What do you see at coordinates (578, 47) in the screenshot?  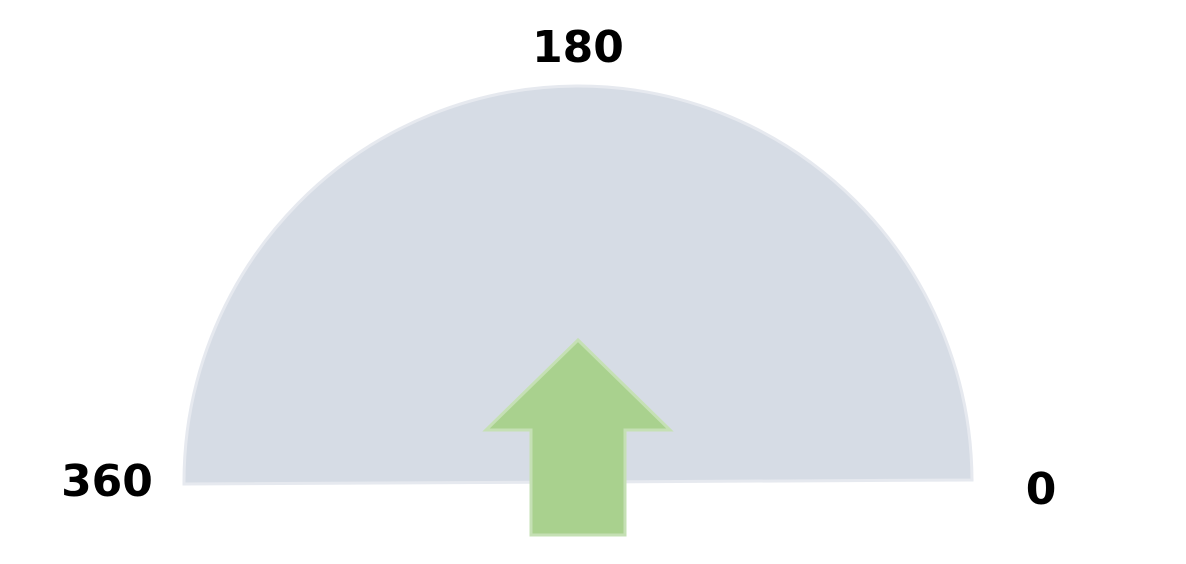 I see `top-scale-label: 180` at bounding box center [578, 47].